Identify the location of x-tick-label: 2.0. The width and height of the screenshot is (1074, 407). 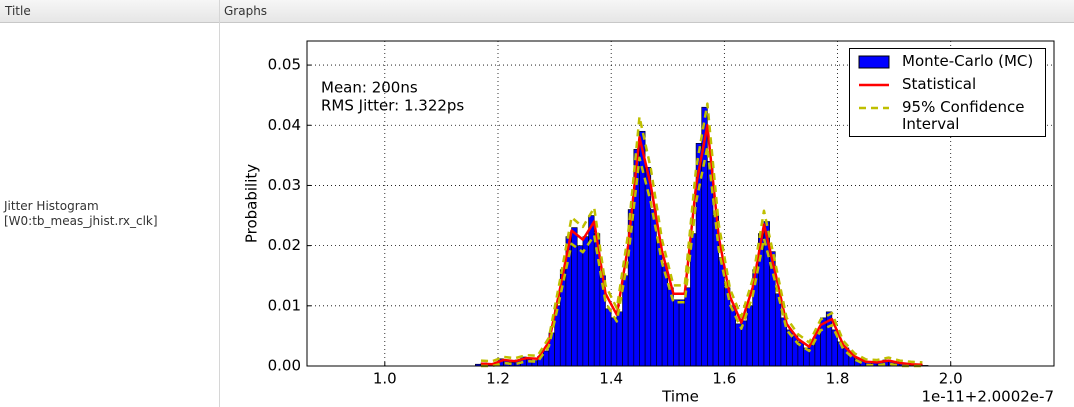
(951, 379).